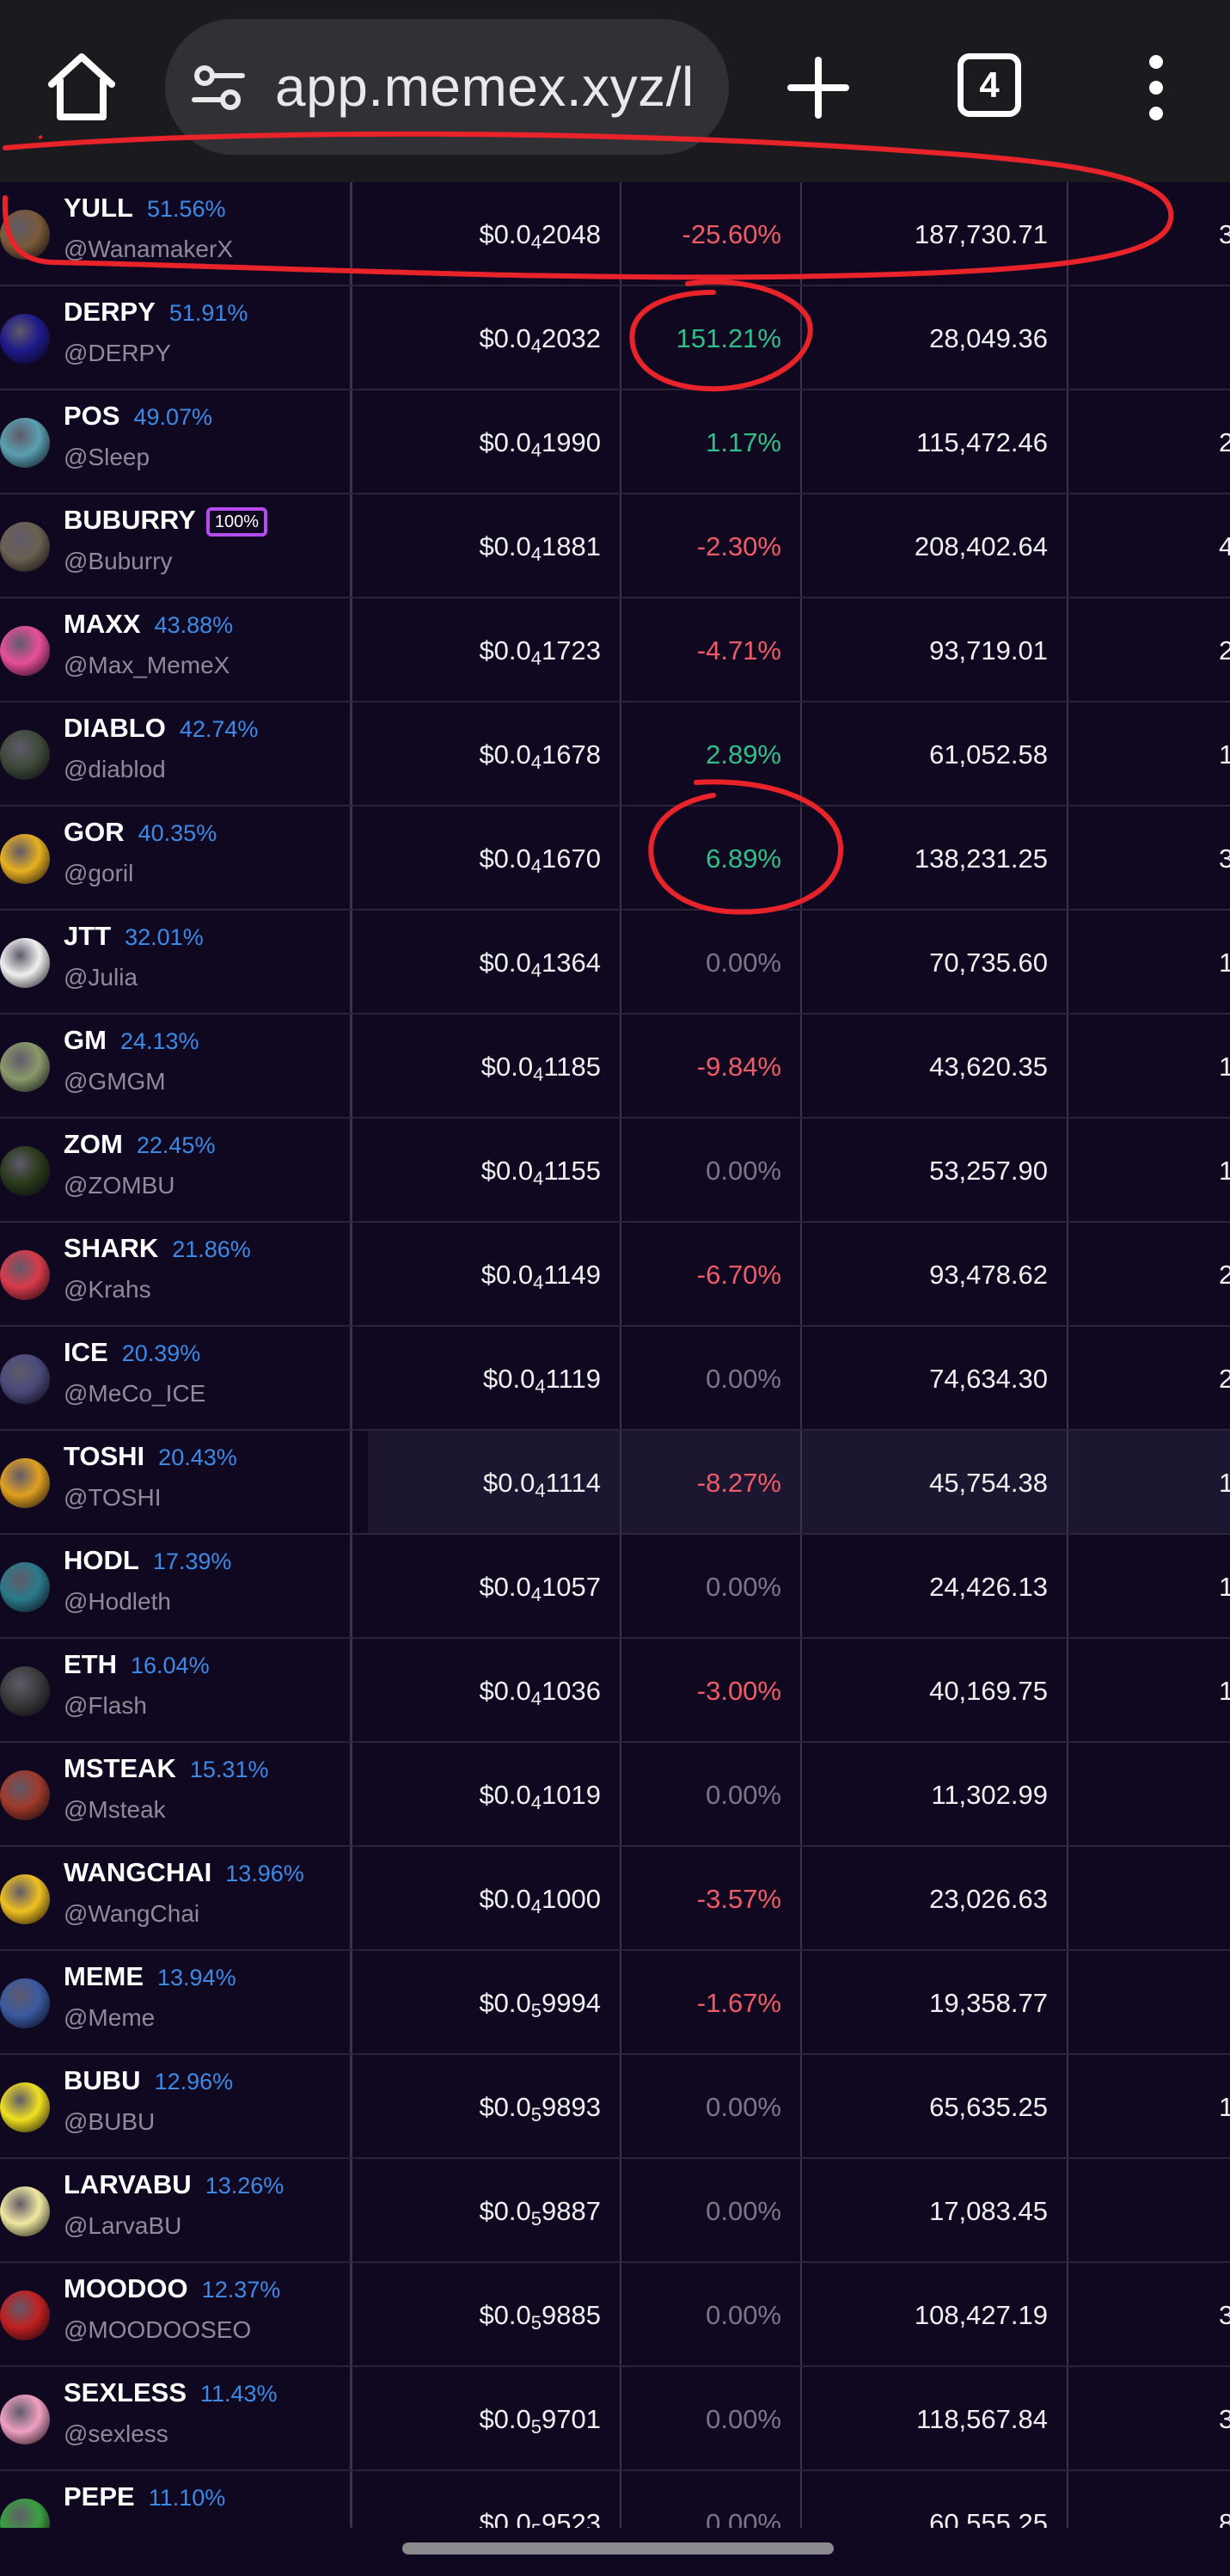  What do you see at coordinates (119, 1185) in the screenshot?
I see `creator-handle: @ZOMBU` at bounding box center [119, 1185].